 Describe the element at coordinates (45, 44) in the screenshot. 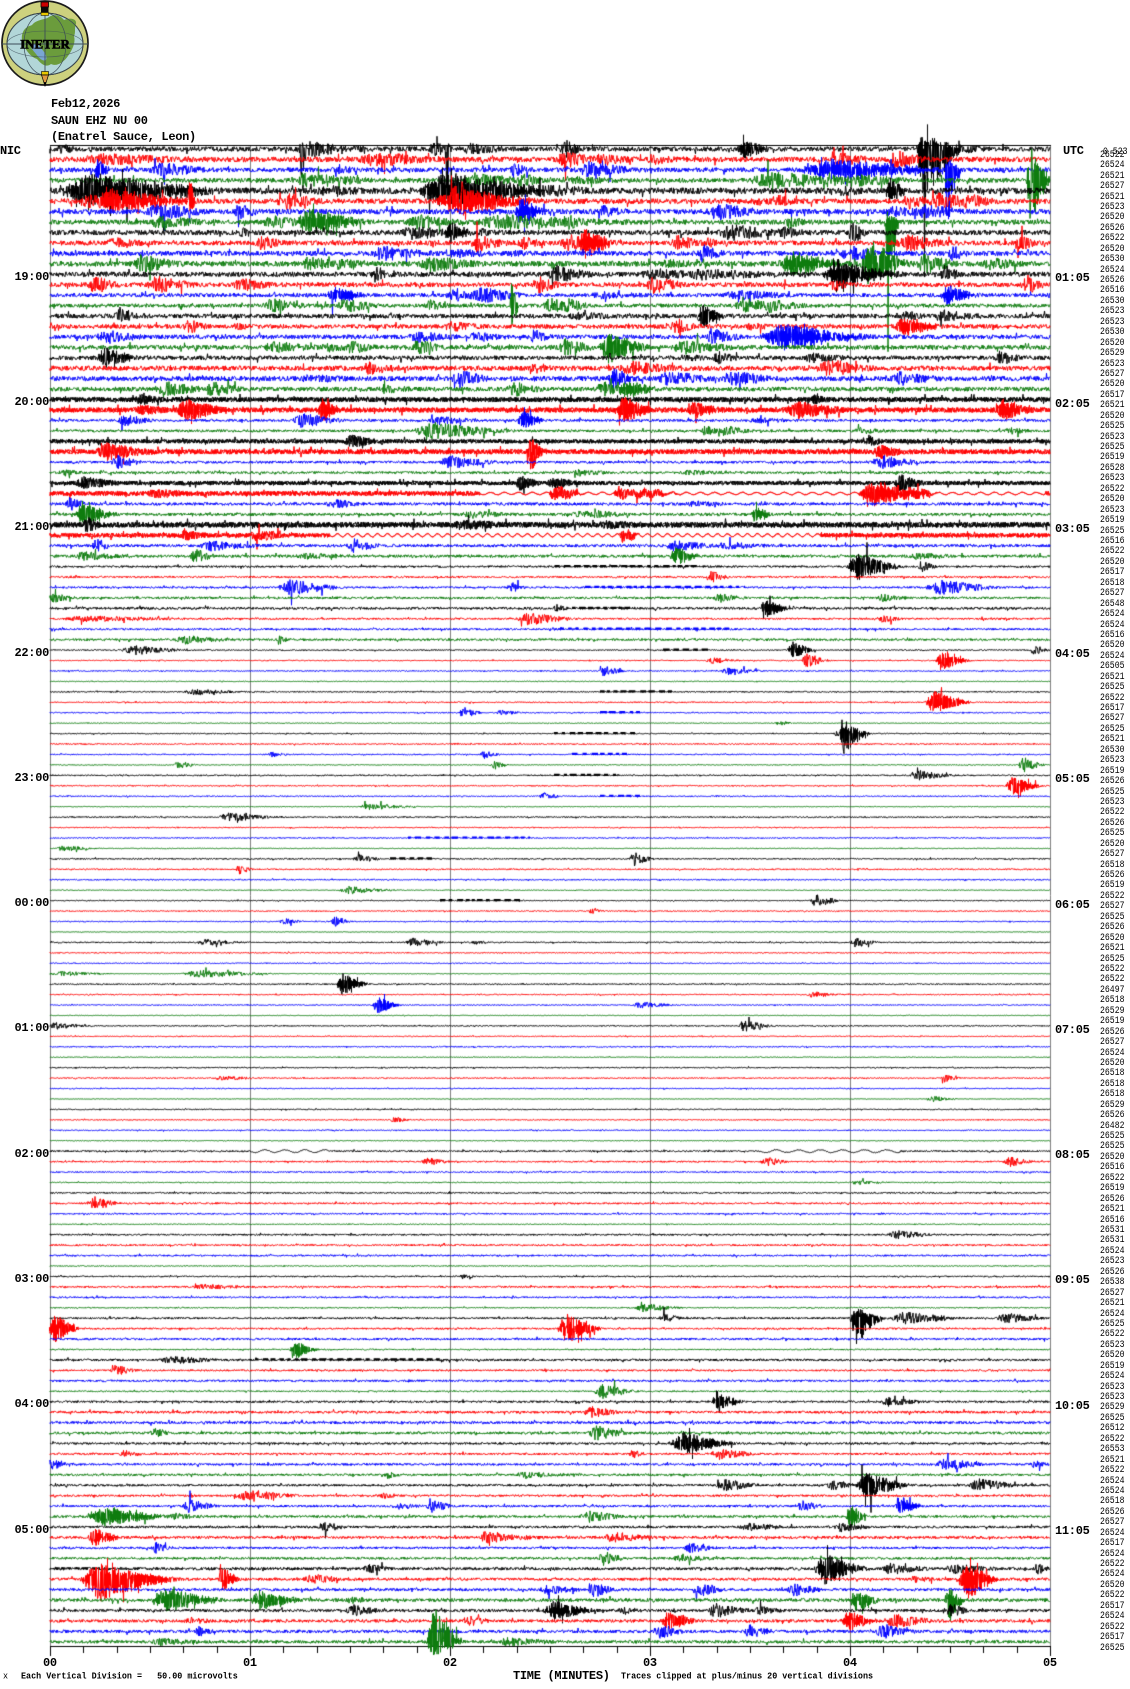

I see `svg-text: INETER` at that location.